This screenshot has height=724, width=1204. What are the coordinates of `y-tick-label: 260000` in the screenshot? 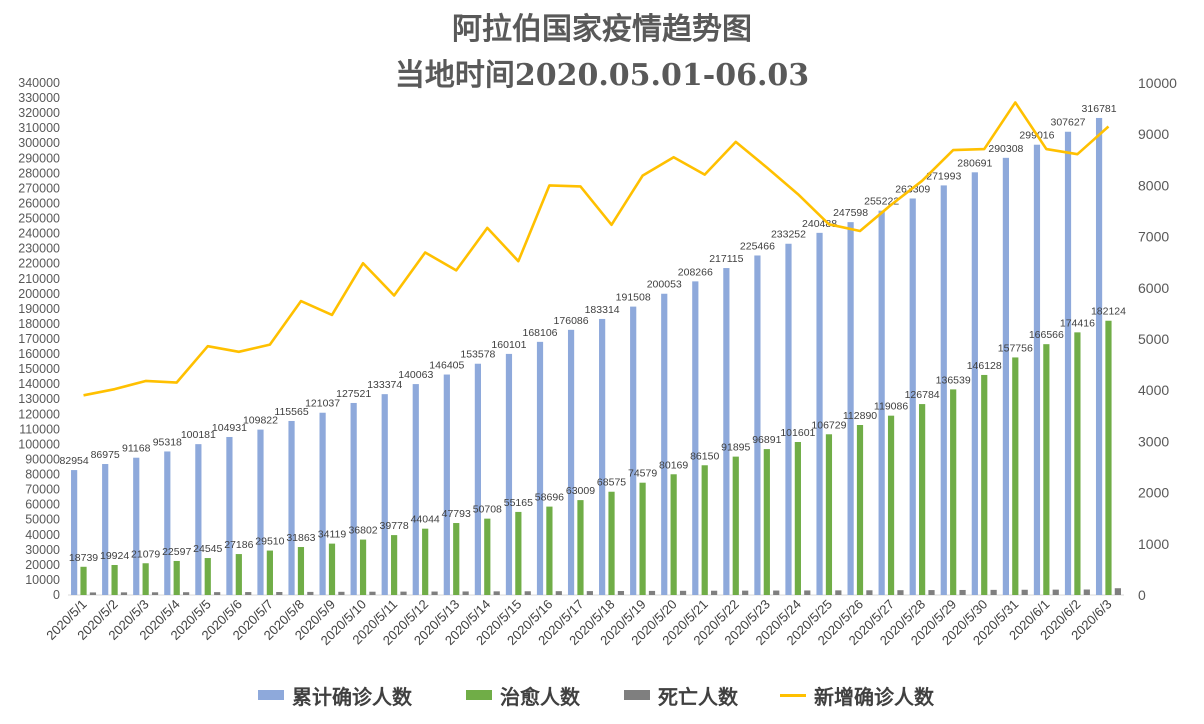 It's located at (39, 203).